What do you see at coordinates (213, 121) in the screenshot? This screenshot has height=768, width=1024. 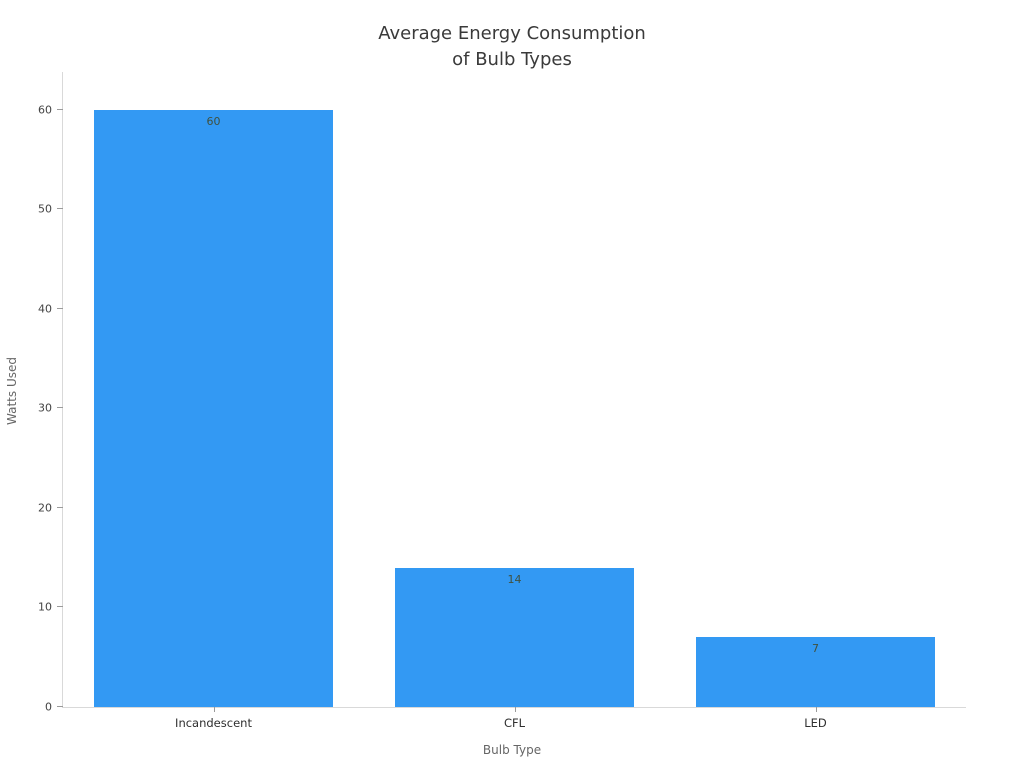 I see `bar-value-label: 60` at bounding box center [213, 121].